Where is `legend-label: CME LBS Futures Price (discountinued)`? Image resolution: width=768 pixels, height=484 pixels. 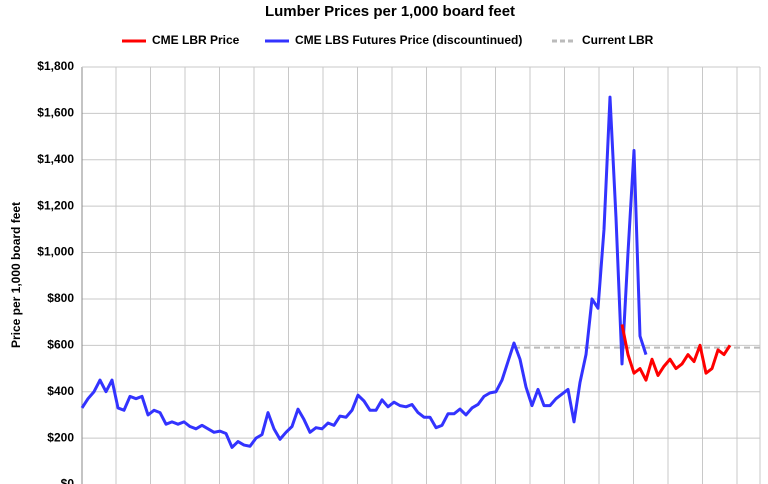 legend-label: CME LBS Futures Price (discountinued) is located at coordinates (408, 40).